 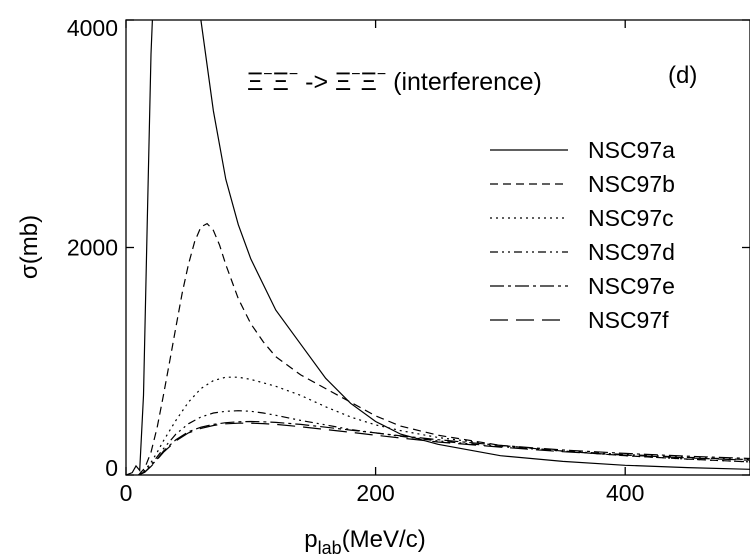 I want to click on x-tick-label: 400, so click(x=625, y=493).